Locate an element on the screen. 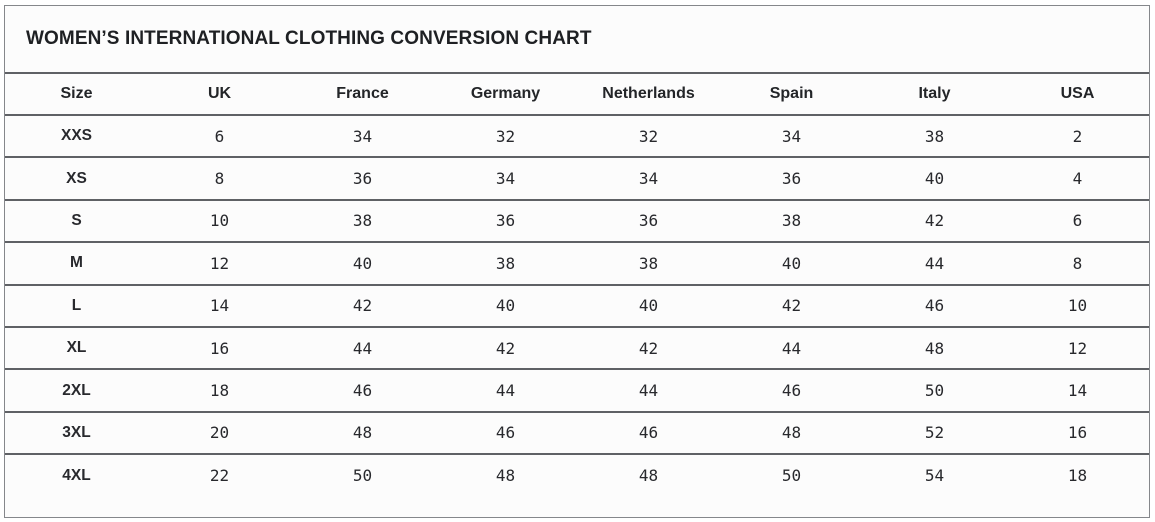 The image size is (1155, 522). column-header-spain: Spain is located at coordinates (791, 95).